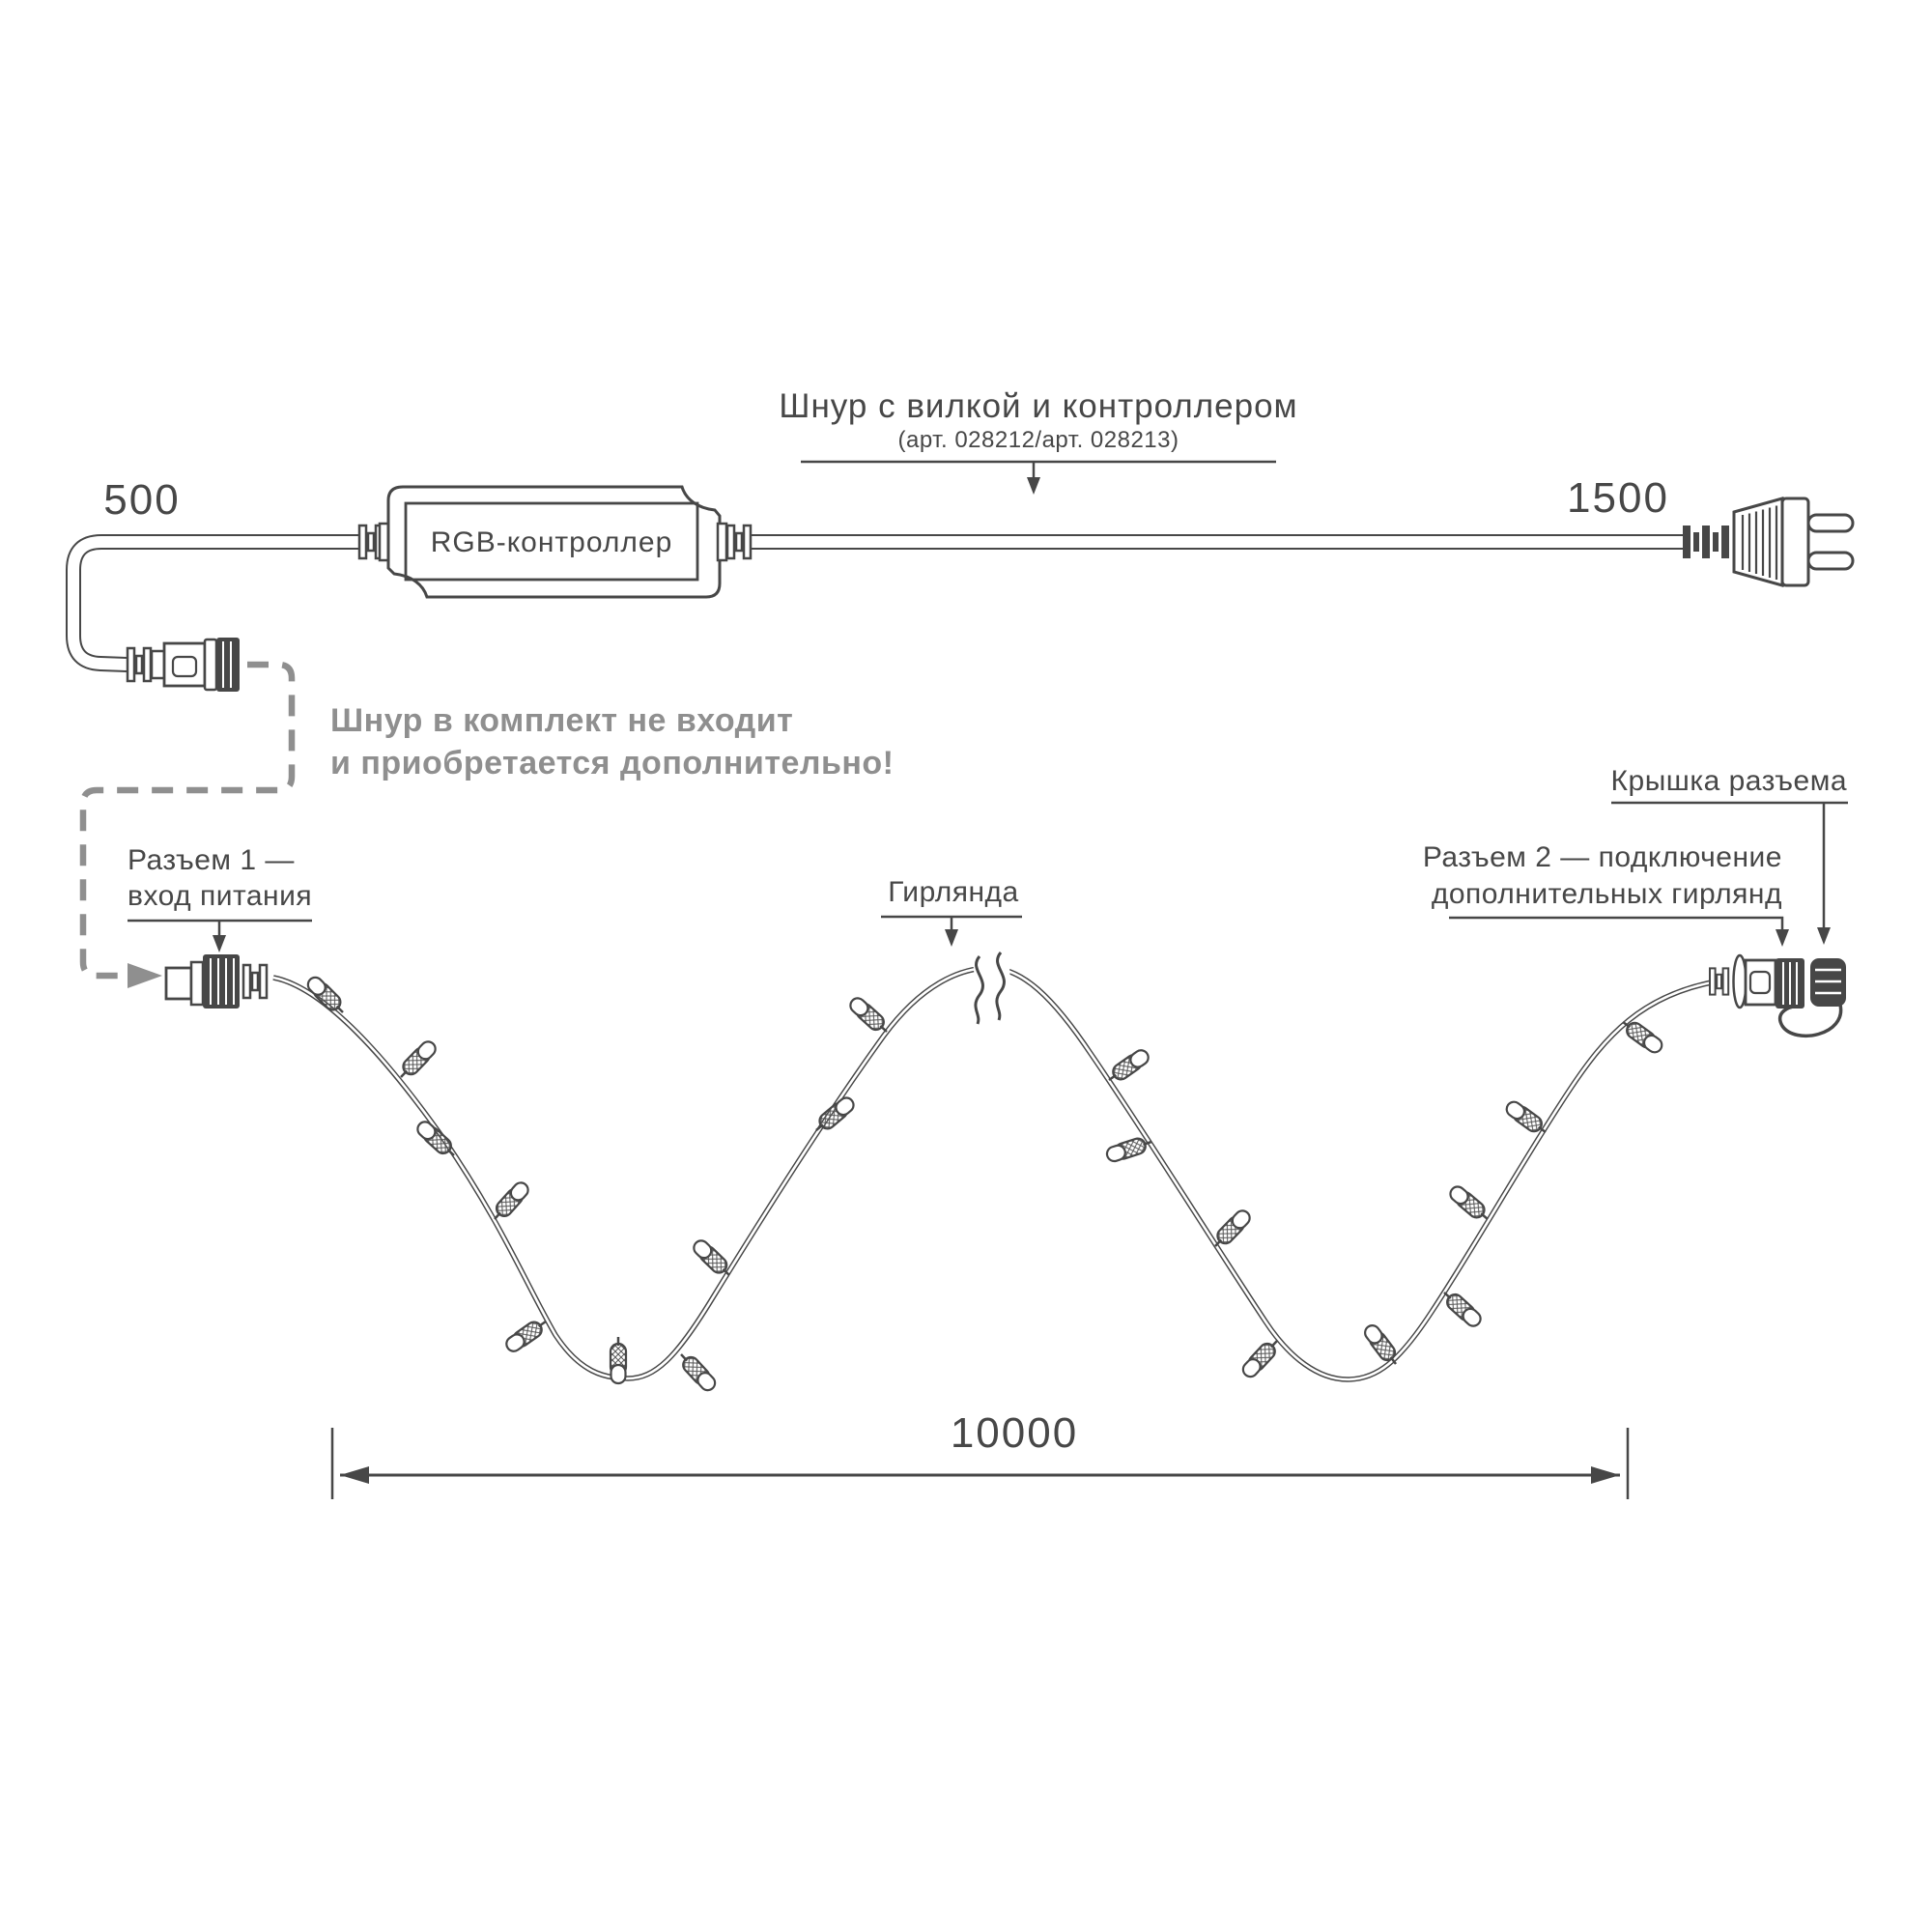 This screenshot has width=1932, height=1932. I want to click on right-arrow-icon, so click(1605, 1475).